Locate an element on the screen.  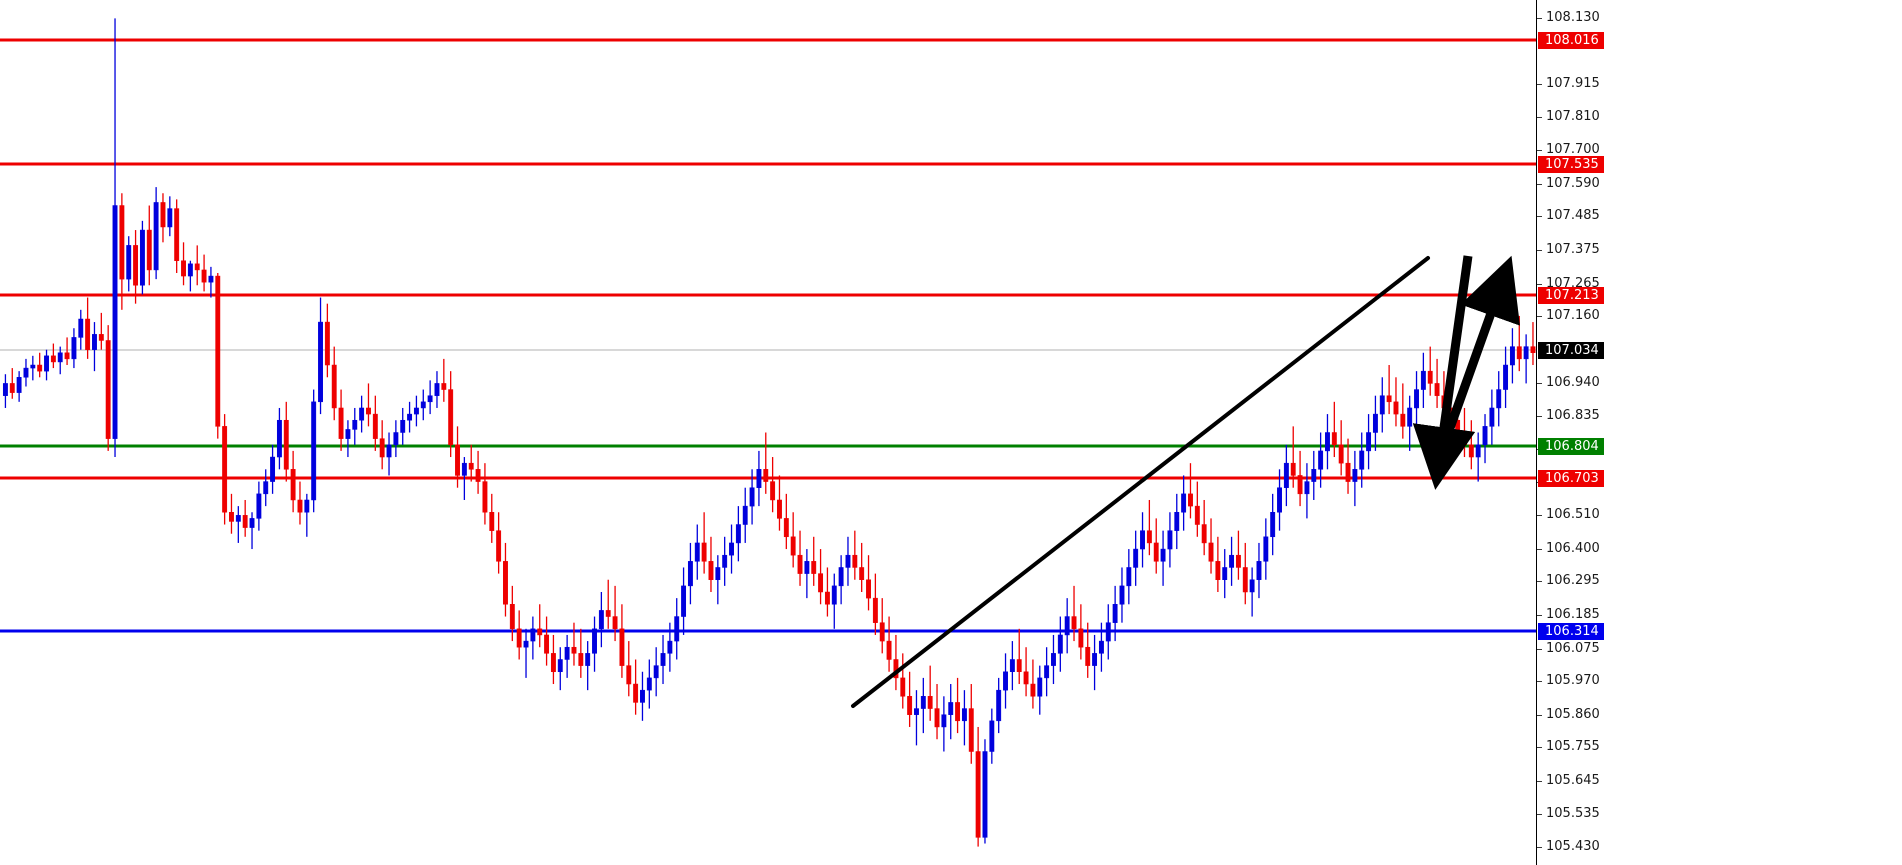
current-price-107034-tag: 107.034 is located at coordinates (1571, 350).